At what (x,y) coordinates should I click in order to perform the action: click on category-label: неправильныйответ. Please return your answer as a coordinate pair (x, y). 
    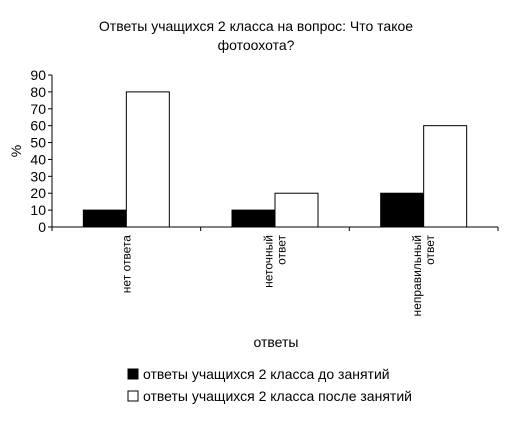
    Looking at the image, I should click on (423, 276).